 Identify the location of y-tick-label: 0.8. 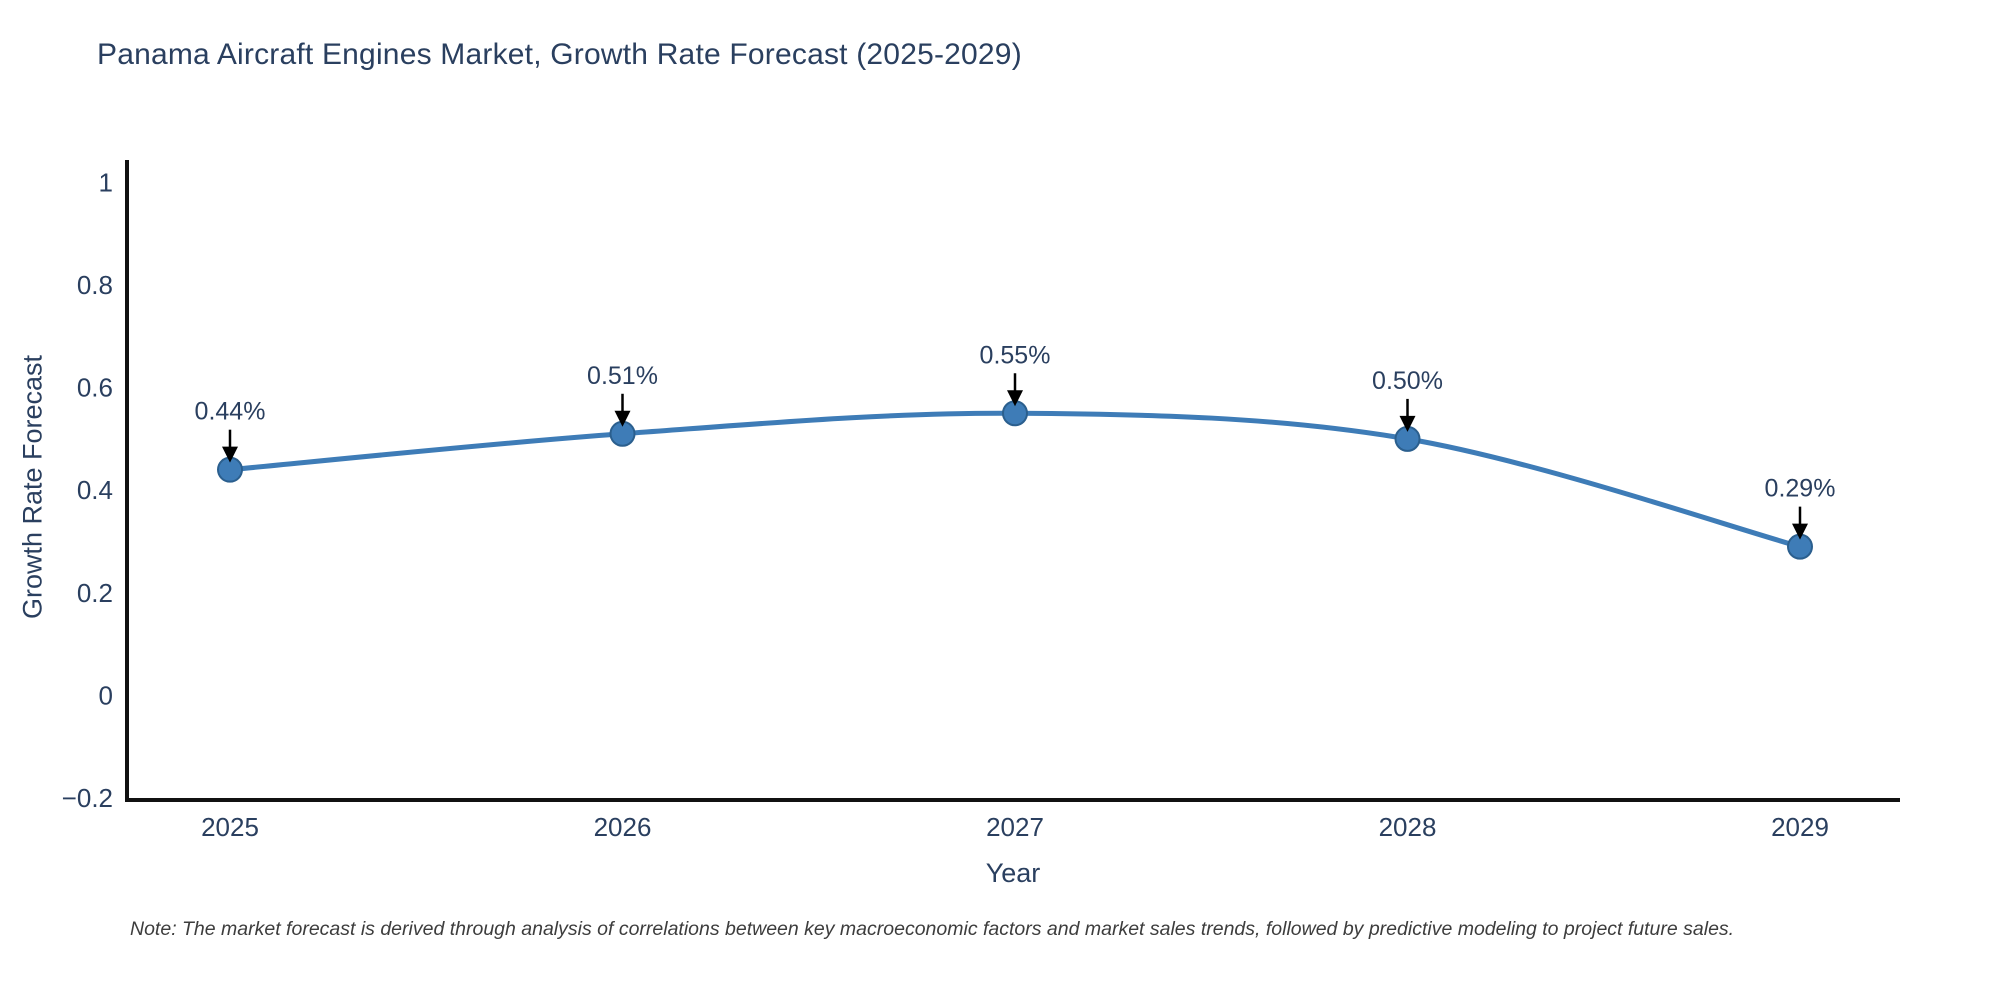
(95, 285).